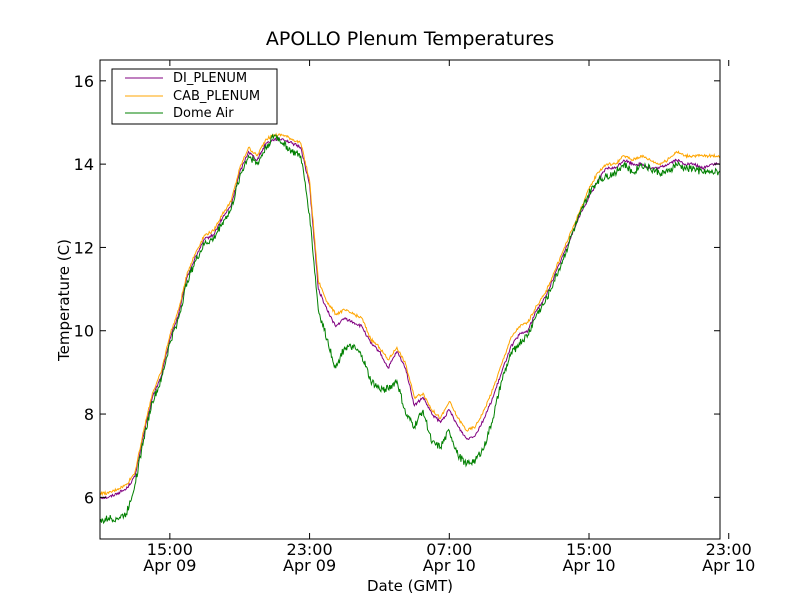 The width and height of the screenshot is (800, 600). What do you see at coordinates (84, 164) in the screenshot?
I see `y-tick-label: 14` at bounding box center [84, 164].